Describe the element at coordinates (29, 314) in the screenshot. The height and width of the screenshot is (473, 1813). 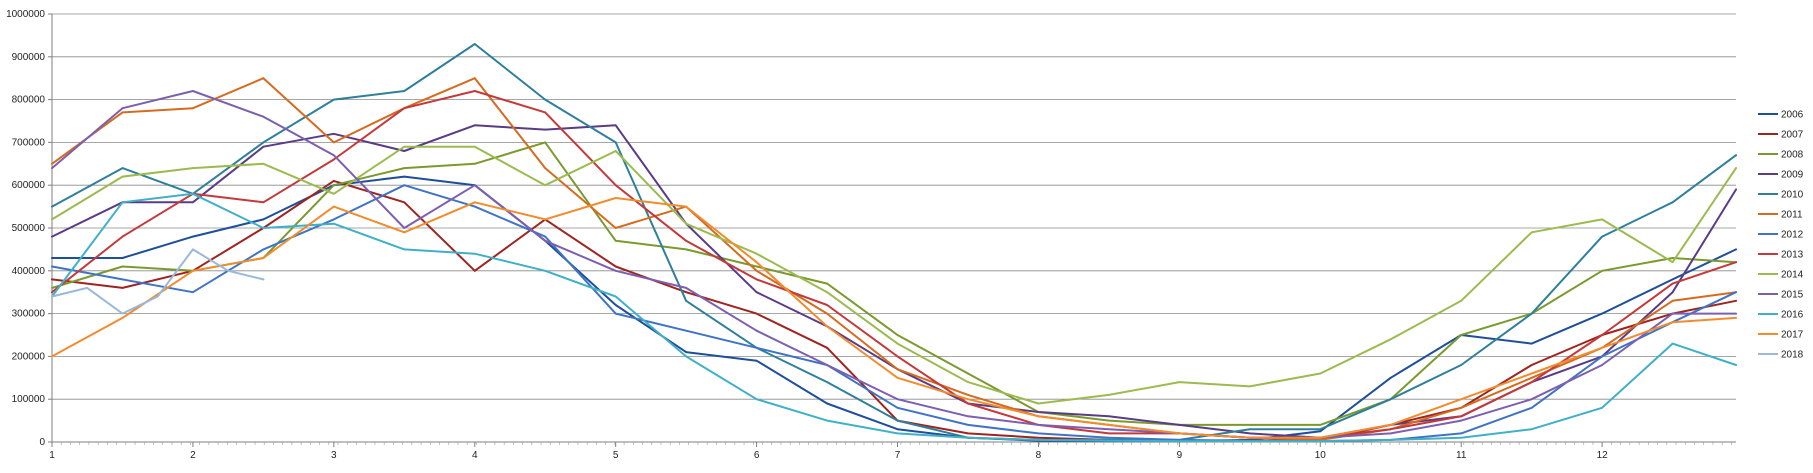
I see `y-tick-label: 300000` at that location.